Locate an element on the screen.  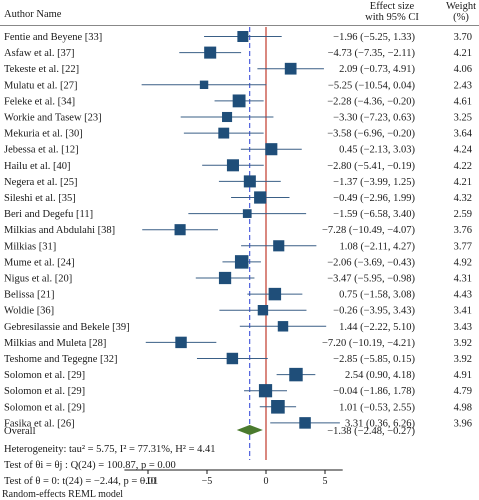
overall-diamond is located at coordinates (249, 430).